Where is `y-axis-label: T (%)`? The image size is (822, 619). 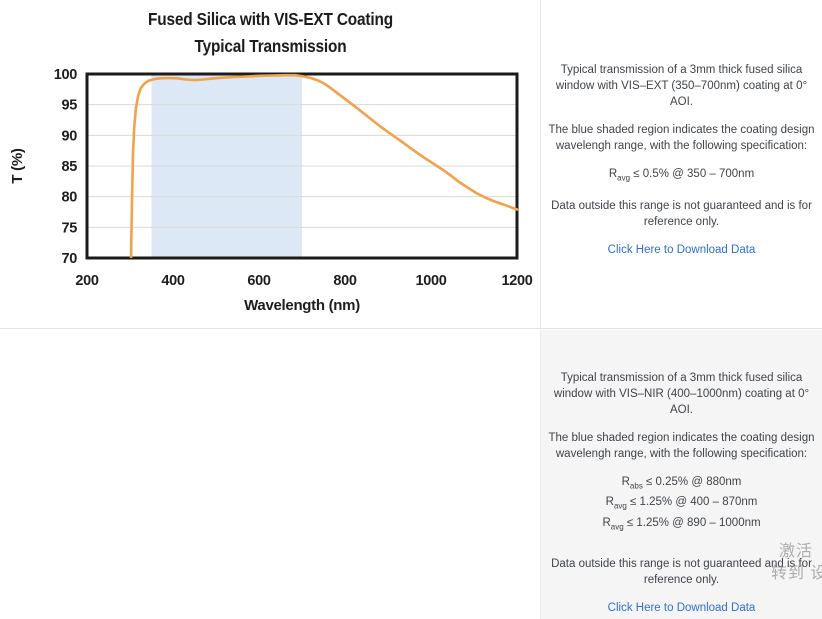
y-axis-label: T (%) is located at coordinates (17, 165).